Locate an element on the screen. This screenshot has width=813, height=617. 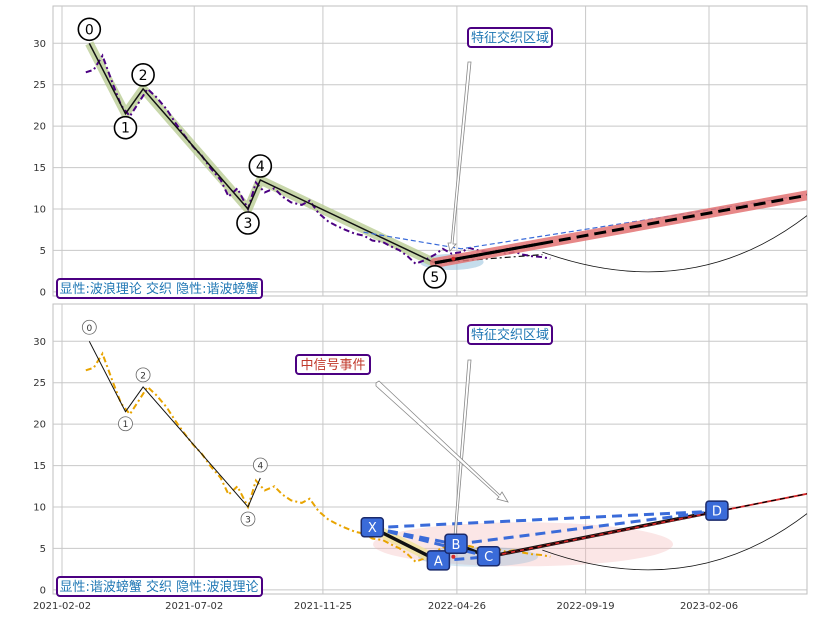
wave-point-label: 5 is located at coordinates (434, 278).